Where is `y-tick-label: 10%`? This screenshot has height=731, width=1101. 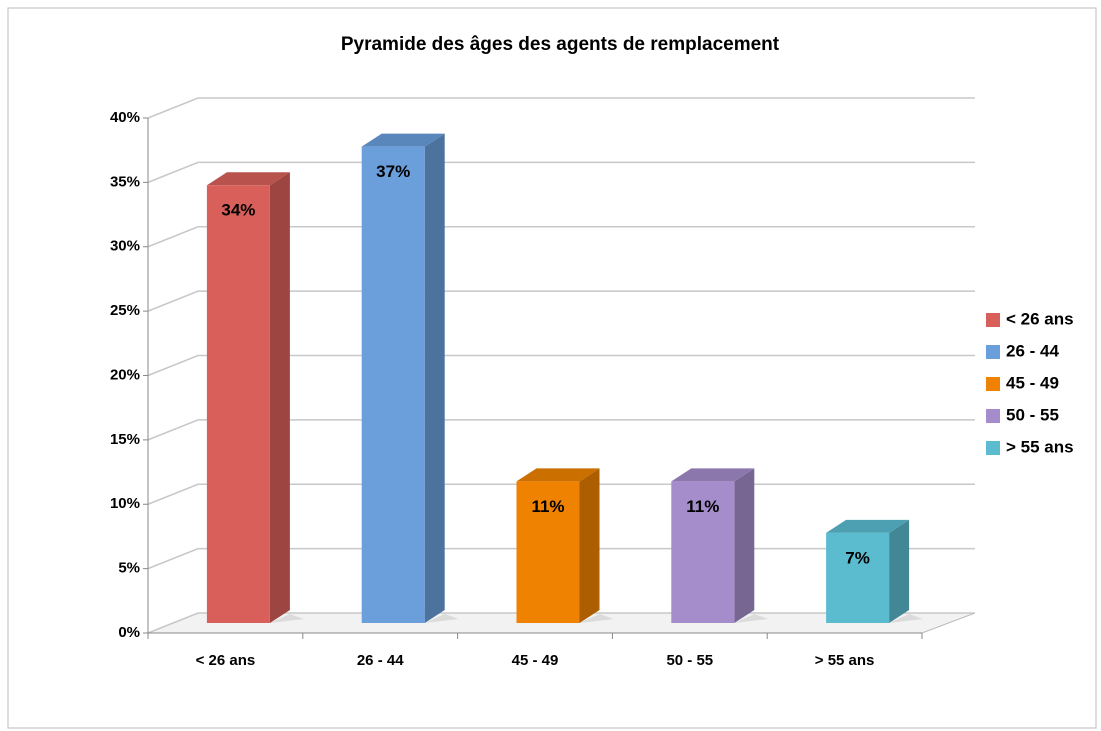
y-tick-label: 10% is located at coordinates (125, 503).